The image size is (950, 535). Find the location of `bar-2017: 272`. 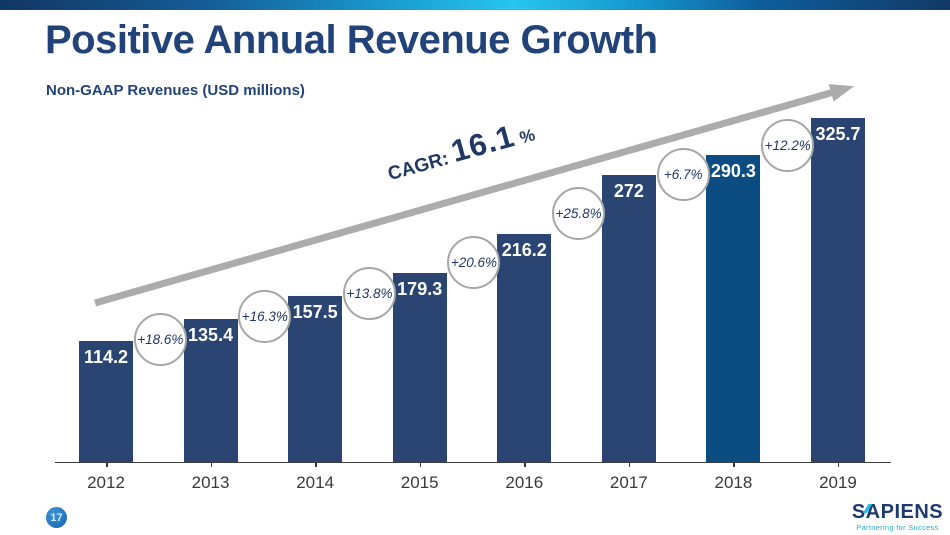

bar-2017: 272 is located at coordinates (628, 318).